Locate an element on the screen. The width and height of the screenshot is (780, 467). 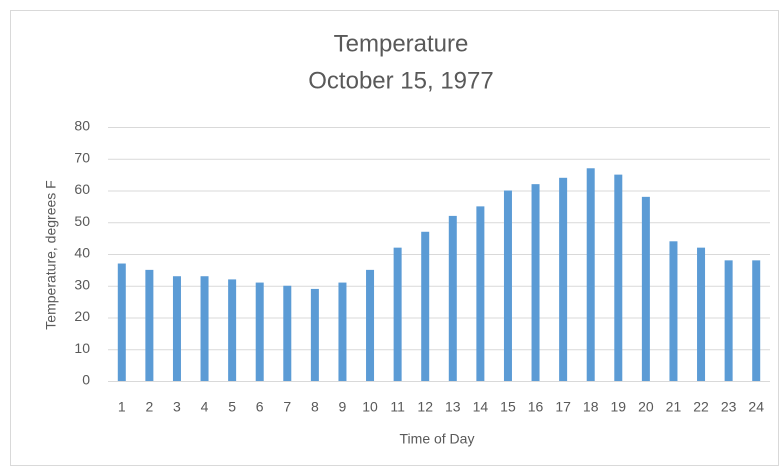
y-tick-label: 70 is located at coordinates (82, 157).